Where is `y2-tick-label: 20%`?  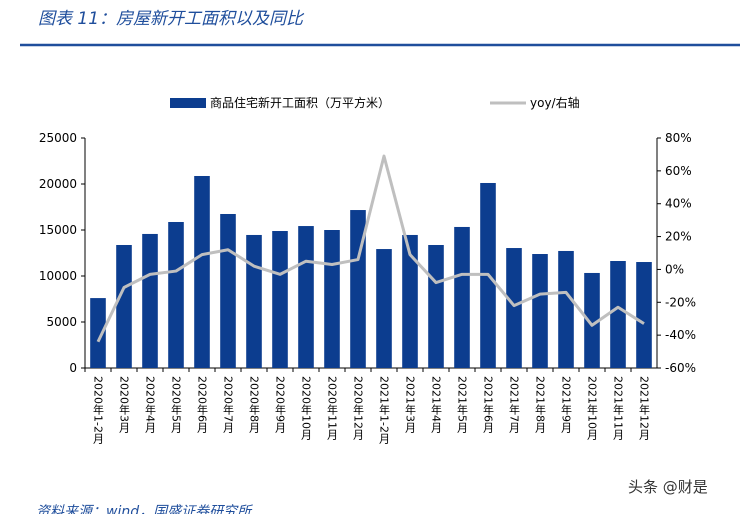 y2-tick-label: 20% is located at coordinates (678, 237).